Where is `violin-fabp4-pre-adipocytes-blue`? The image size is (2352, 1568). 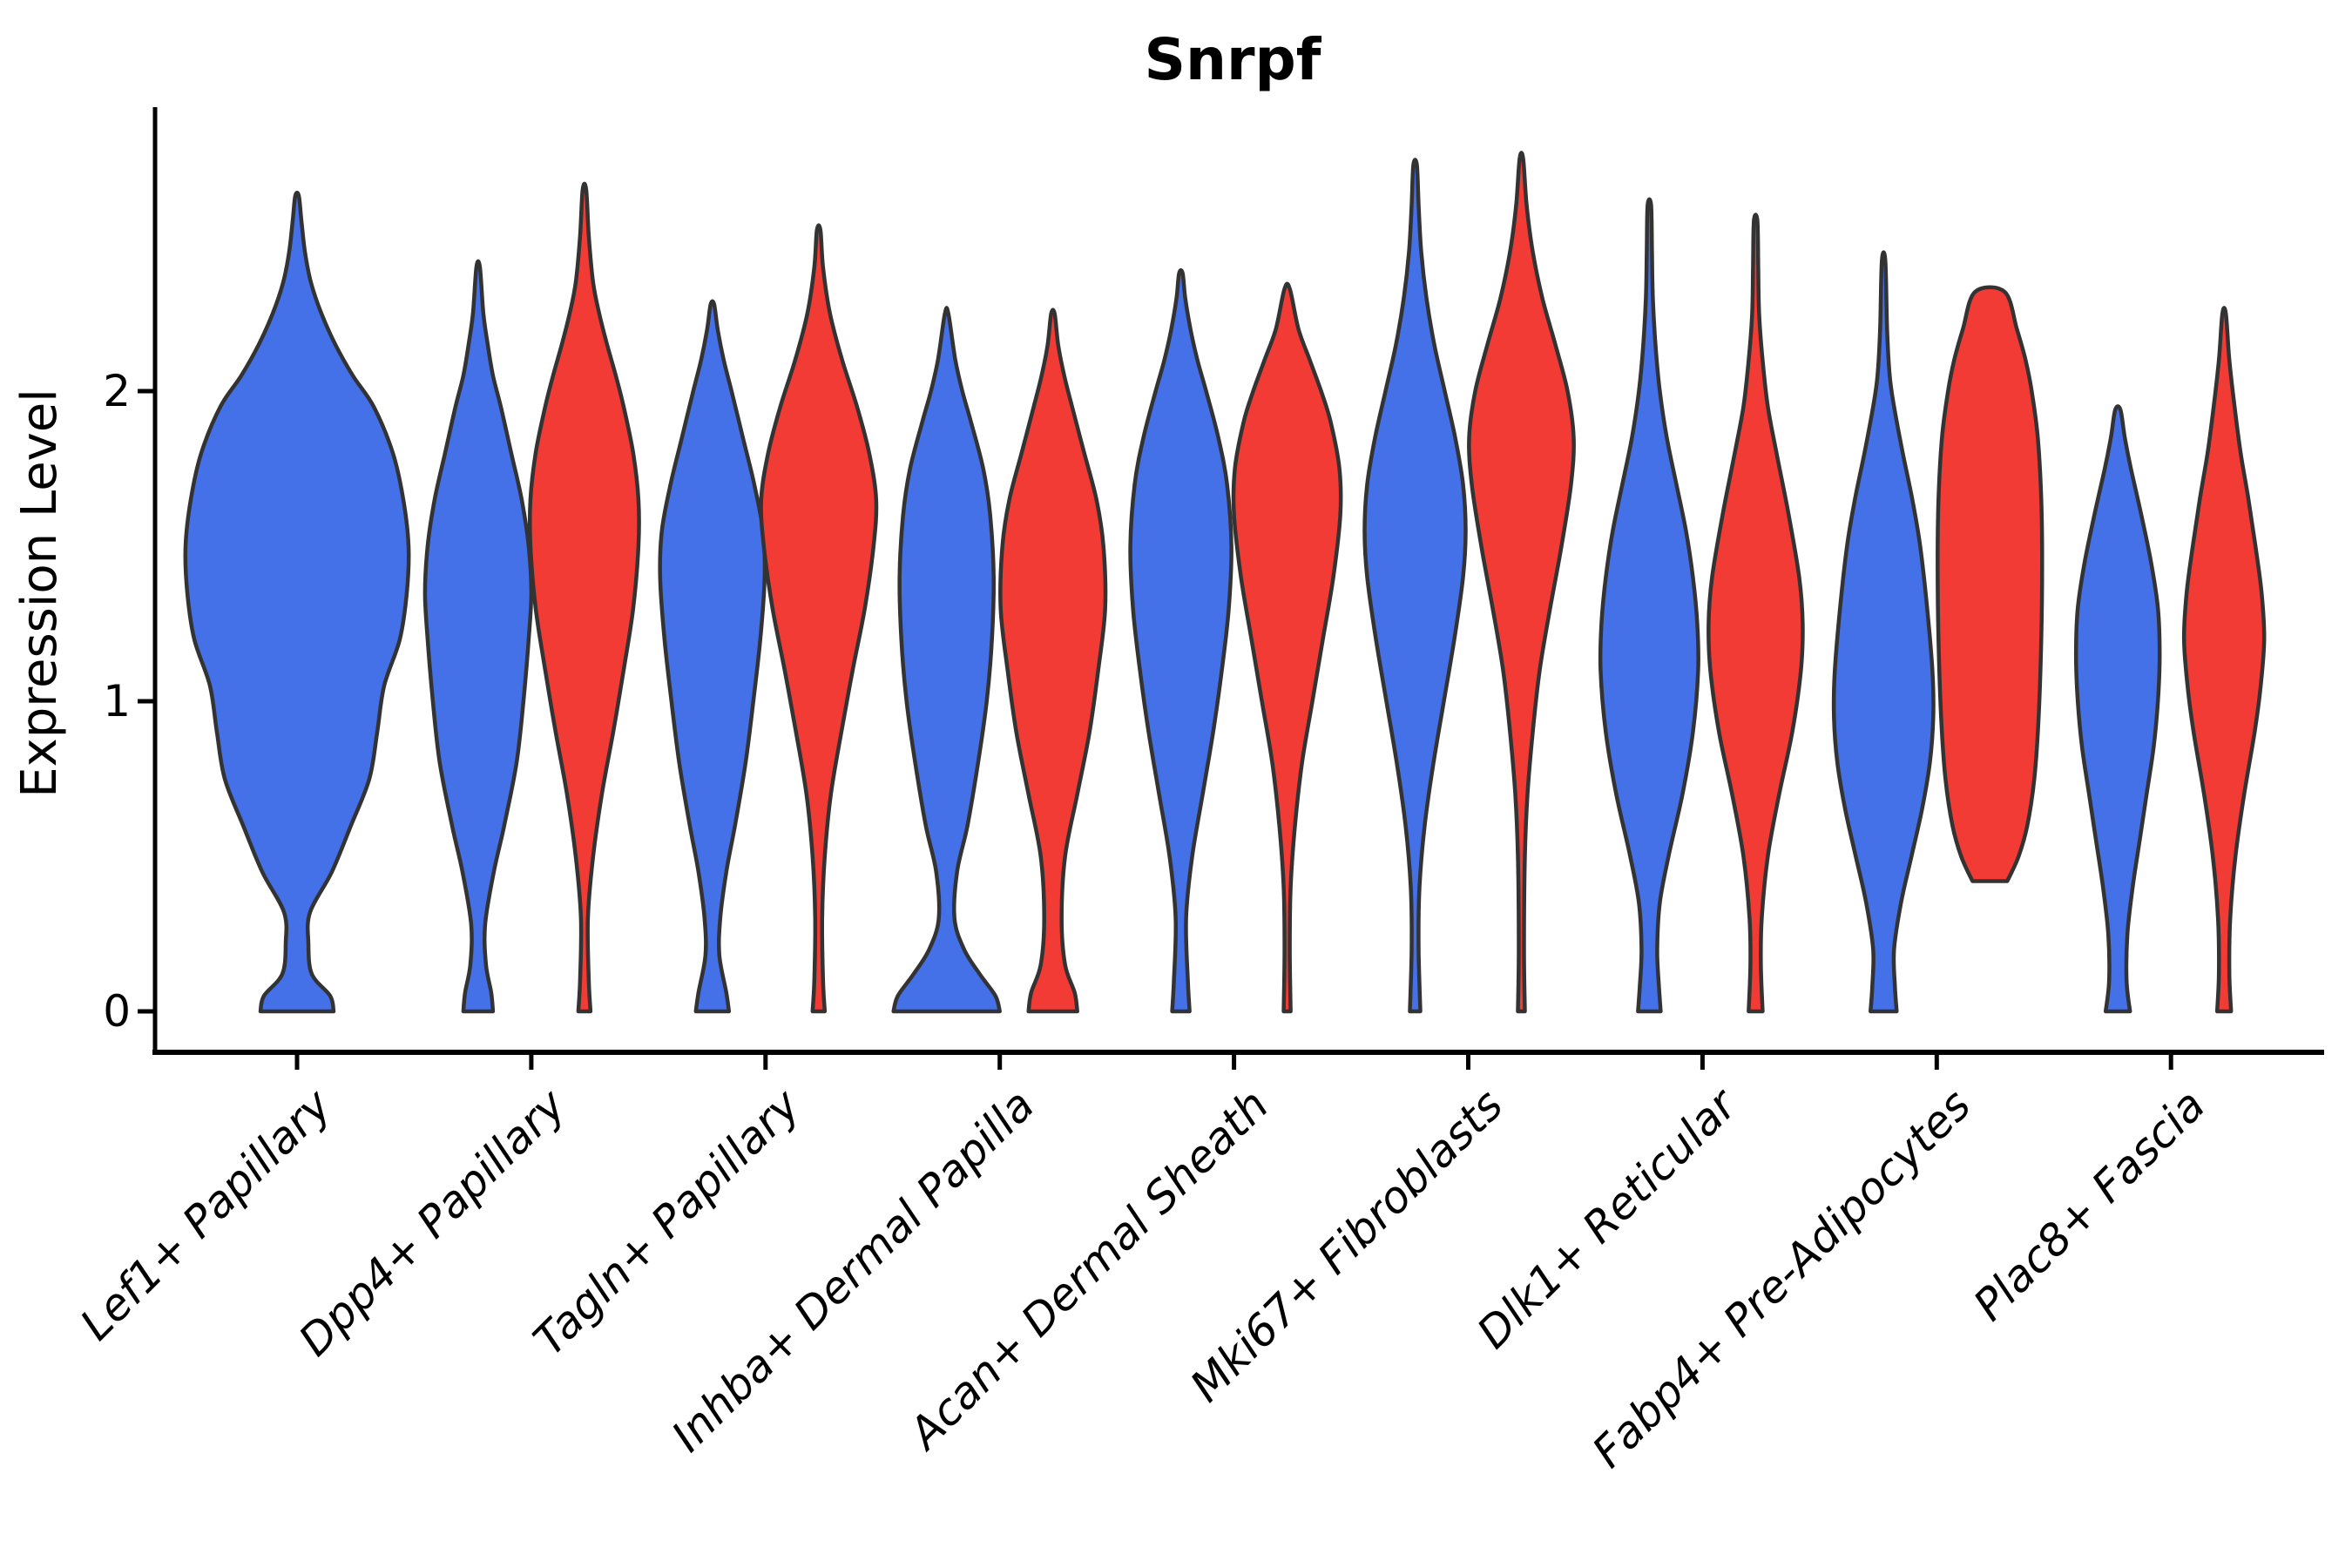
violin-fabp4-pre-adipocytes-blue is located at coordinates (1883, 632).